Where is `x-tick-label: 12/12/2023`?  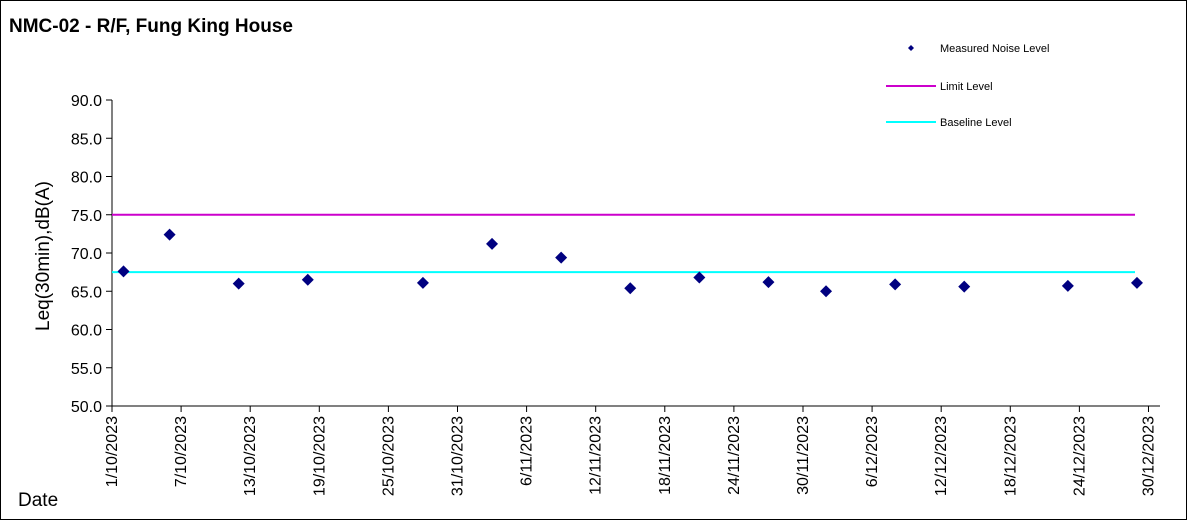
x-tick-label: 12/12/2023 is located at coordinates (941, 456).